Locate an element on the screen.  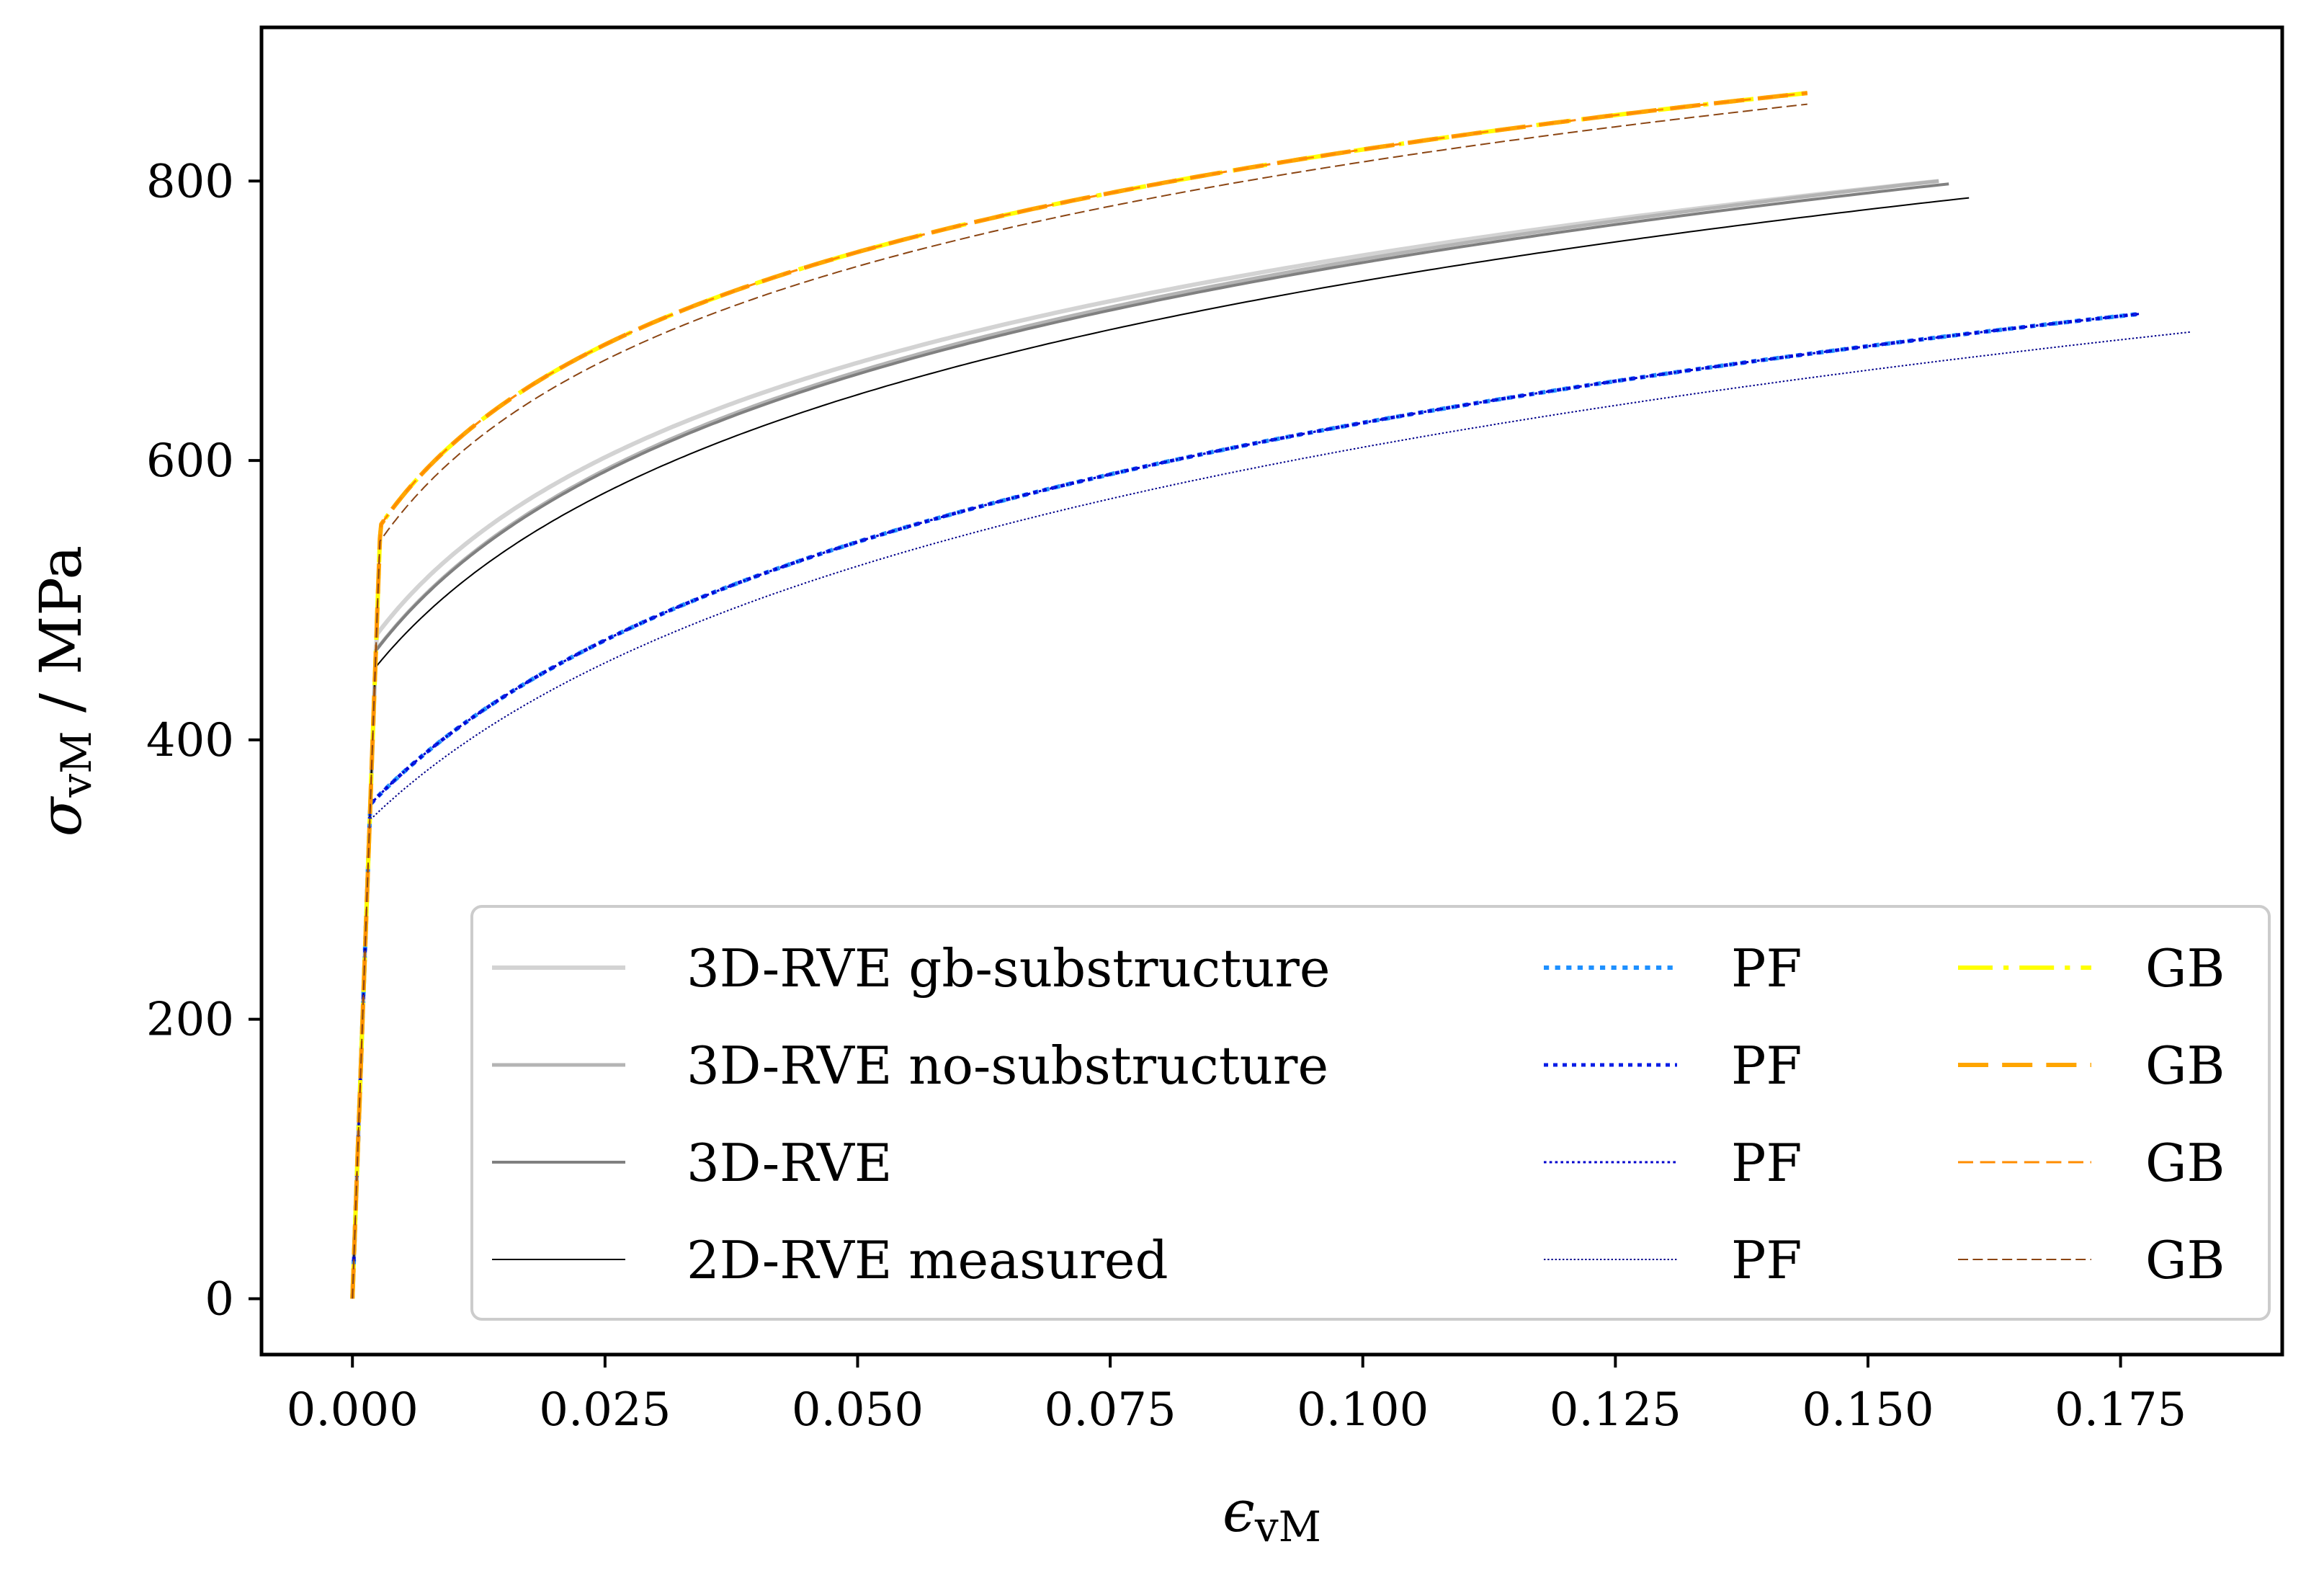
x-axis-title-symbol: ϵ is located at coordinates (1239, 1511).